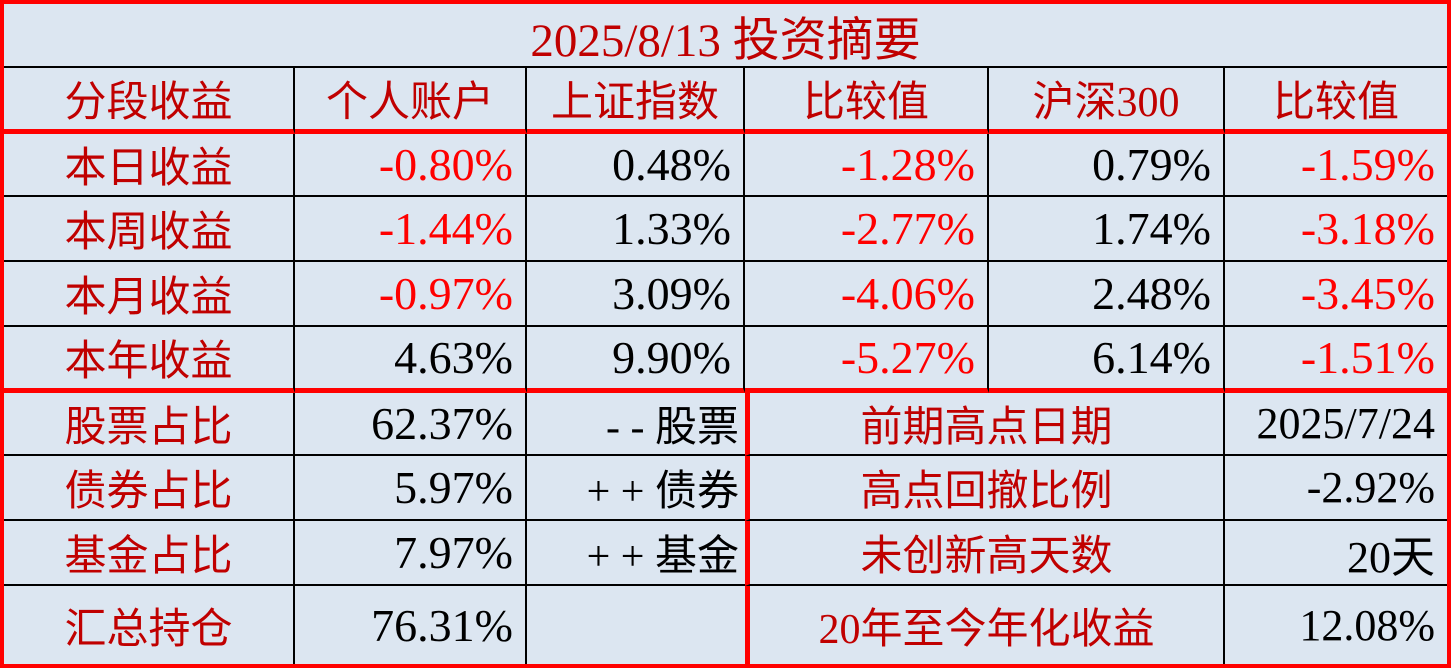  Describe the element at coordinates (411, 229) in the screenshot. I see `account-return: -1.44%` at that location.